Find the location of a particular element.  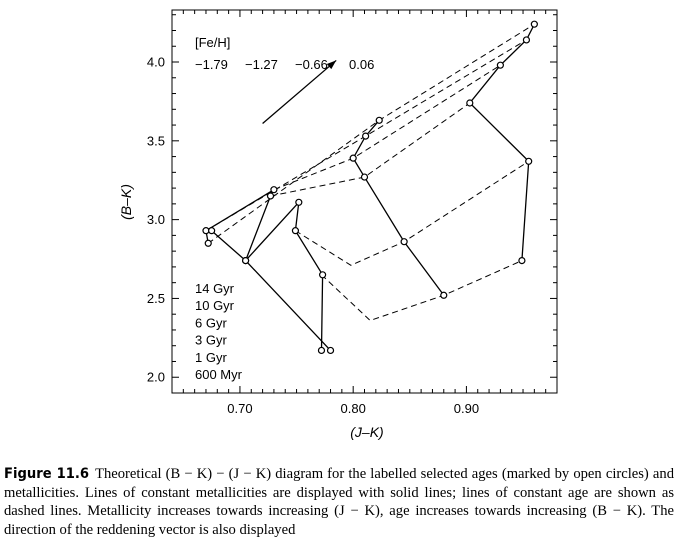

x-tick-label: 0.90 is located at coordinates (466, 408).